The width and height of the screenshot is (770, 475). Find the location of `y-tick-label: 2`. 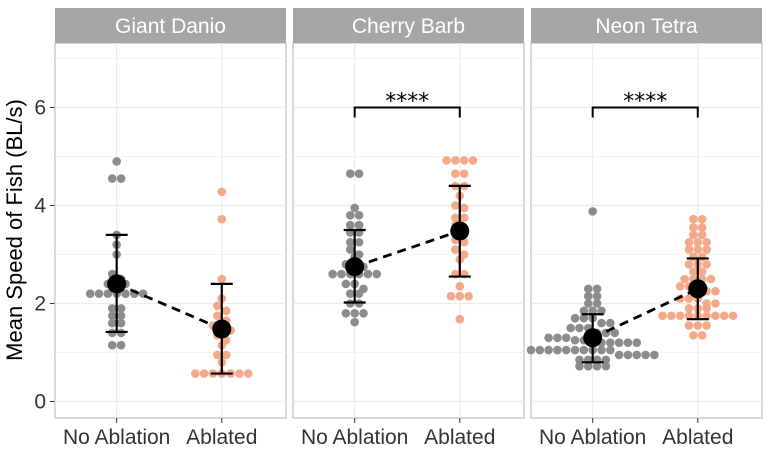

y-tick-label: 2 is located at coordinates (40, 304).